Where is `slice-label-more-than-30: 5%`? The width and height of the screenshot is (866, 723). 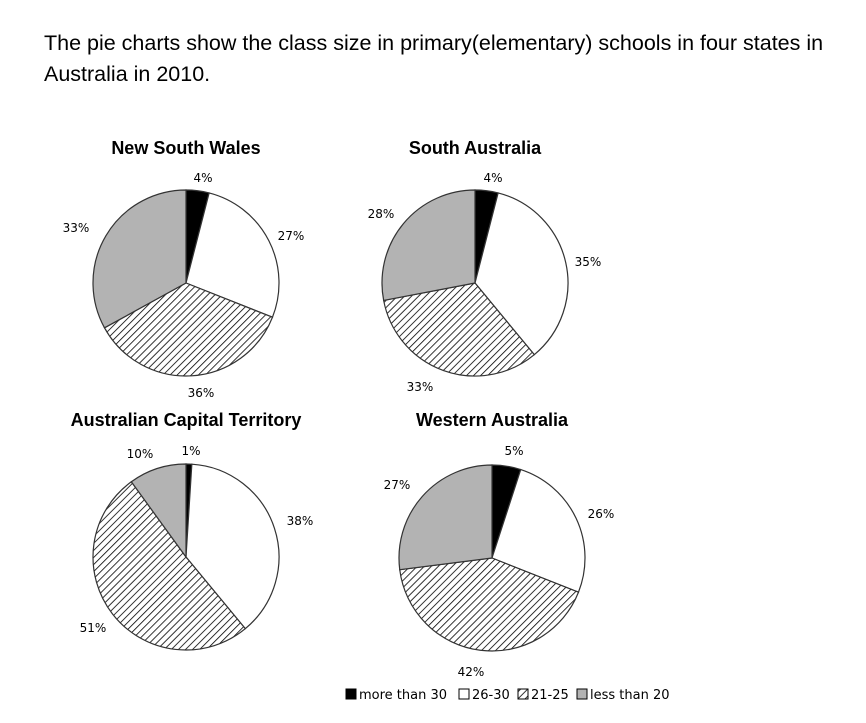
slice-label-more-than-30: 5% is located at coordinates (513, 451).